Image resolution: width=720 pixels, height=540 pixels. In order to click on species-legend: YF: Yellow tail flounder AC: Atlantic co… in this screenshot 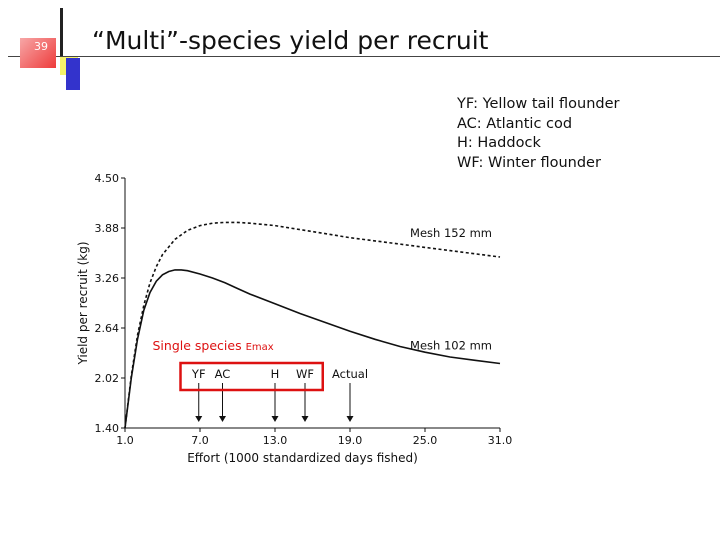, I will do `click(538, 134)`.